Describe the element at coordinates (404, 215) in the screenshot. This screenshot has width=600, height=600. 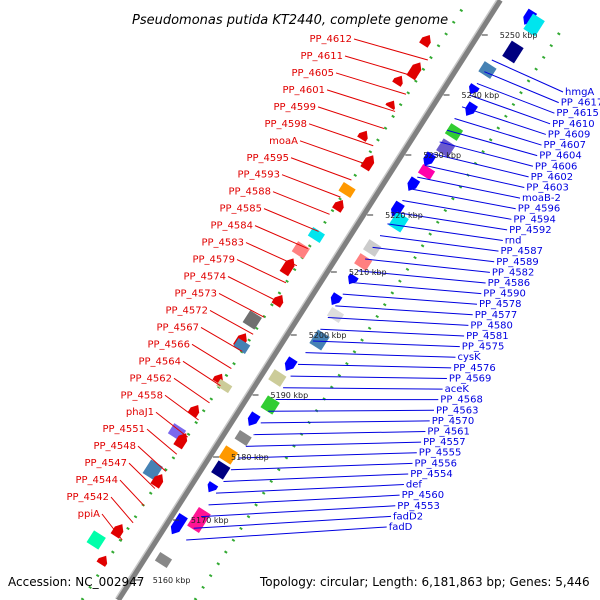
I see `tick-label: 5220 kbp` at that location.